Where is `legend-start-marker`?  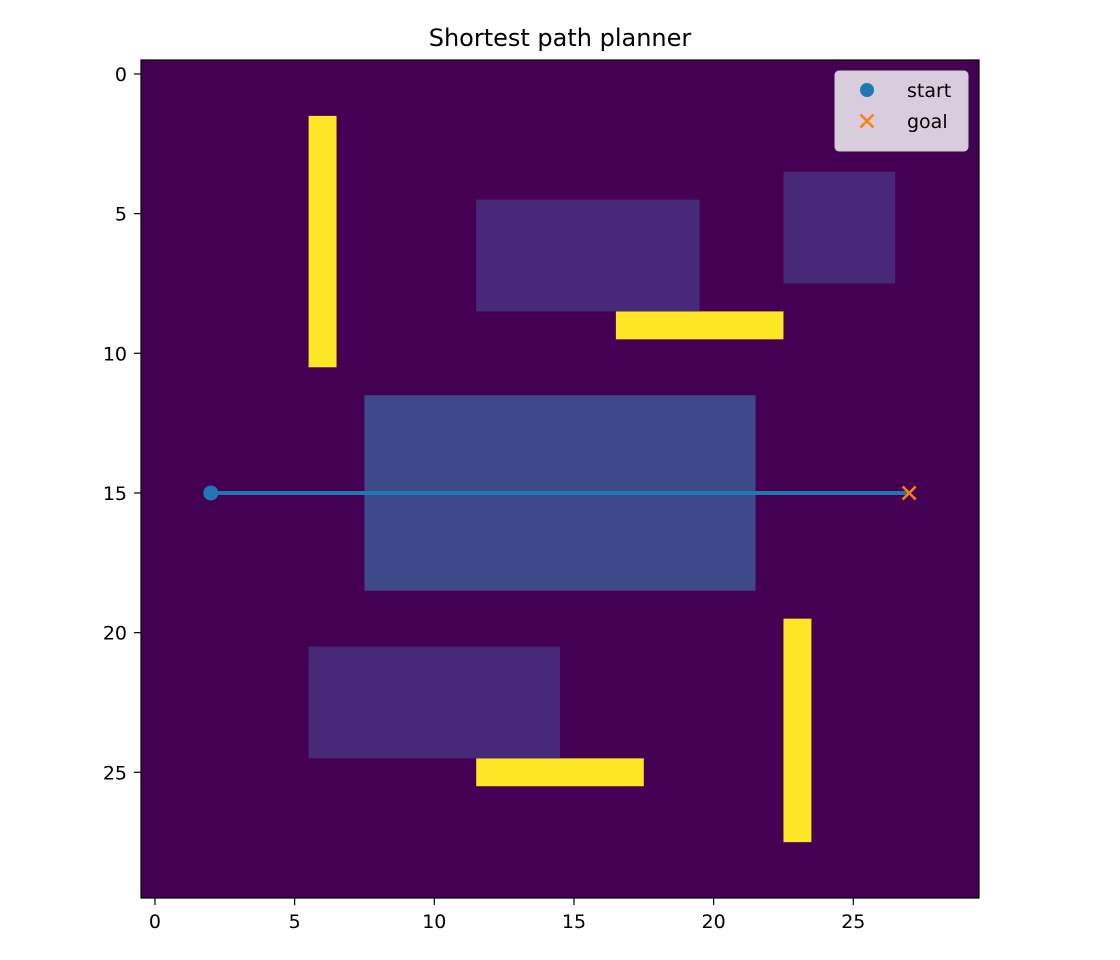
legend-start-marker is located at coordinates (867, 90).